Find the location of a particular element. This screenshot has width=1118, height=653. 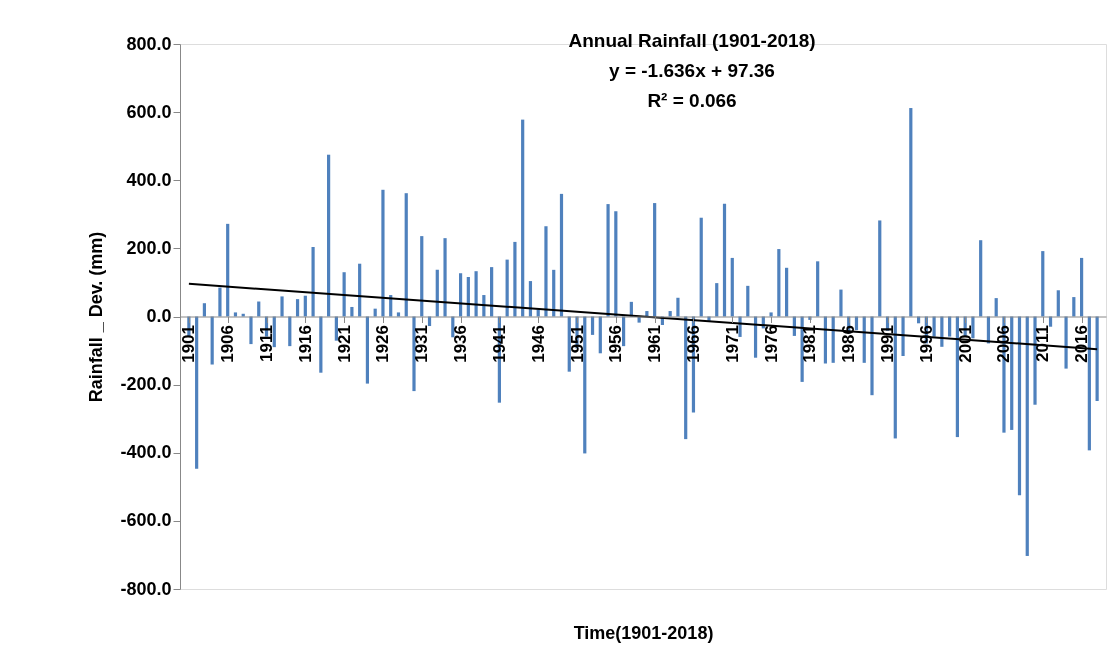

x-tick-label: 1931 is located at coordinates (422, 344).